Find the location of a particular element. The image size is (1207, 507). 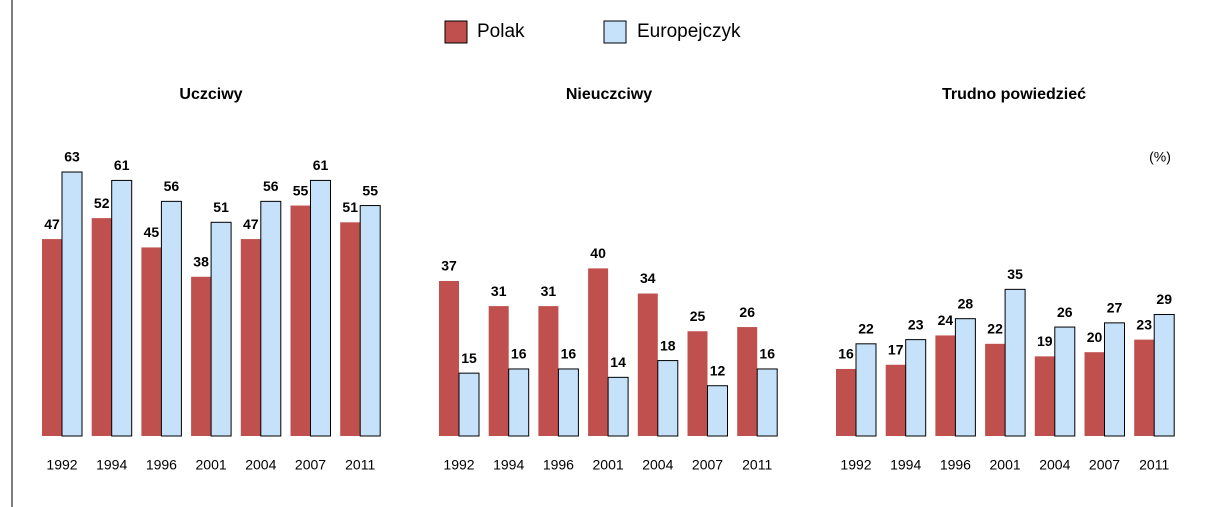

value-label: 25 is located at coordinates (698, 316).